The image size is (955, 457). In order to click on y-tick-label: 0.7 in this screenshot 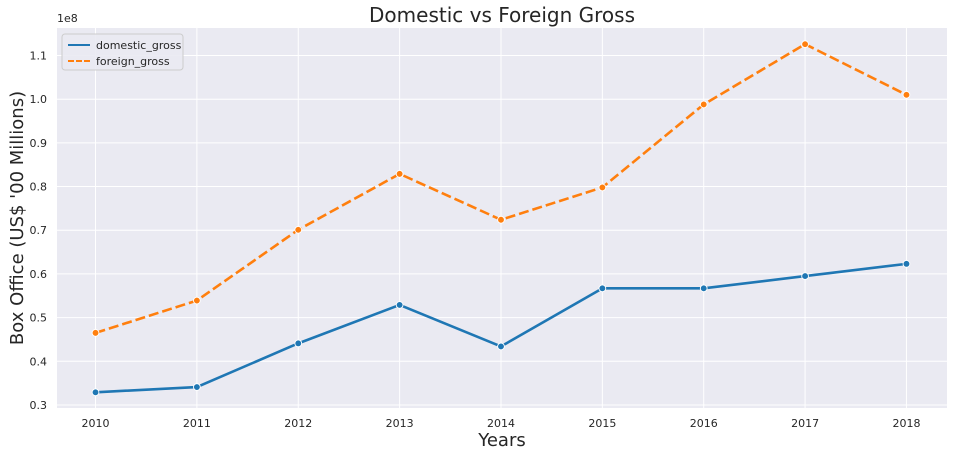, I will do `click(39, 230)`.